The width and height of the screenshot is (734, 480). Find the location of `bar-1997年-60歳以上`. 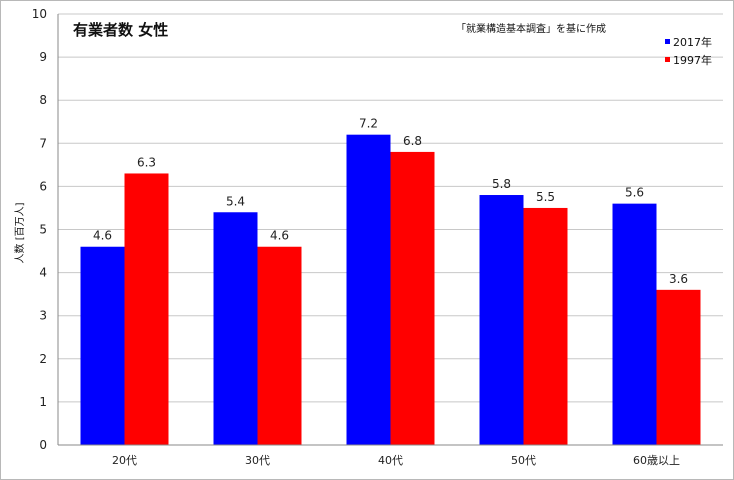

bar-1997年-60歳以上 is located at coordinates (678, 367).